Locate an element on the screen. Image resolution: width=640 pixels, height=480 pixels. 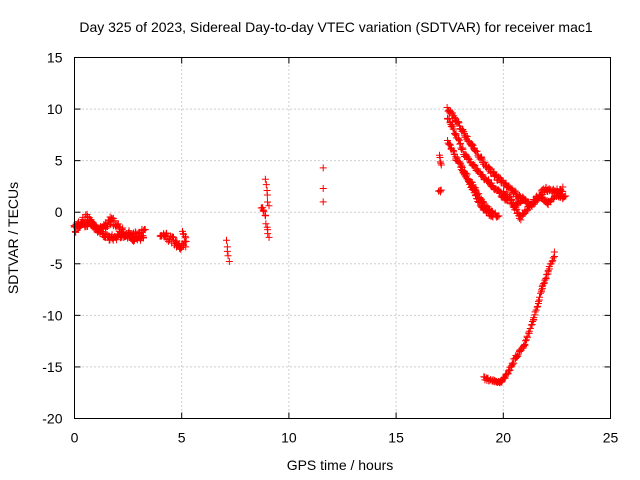
y-axis-label: SDTVAR / TECUs is located at coordinates (13, 238).